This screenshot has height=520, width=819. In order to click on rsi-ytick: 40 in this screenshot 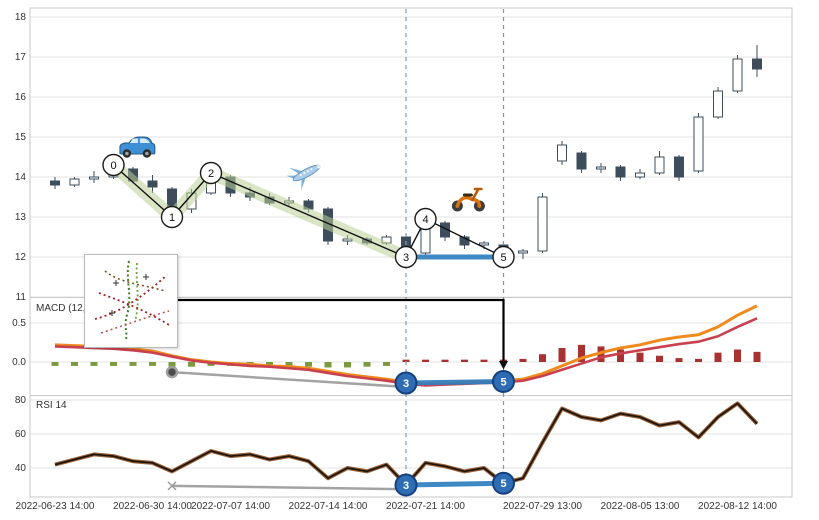, I will do `click(21, 468)`.